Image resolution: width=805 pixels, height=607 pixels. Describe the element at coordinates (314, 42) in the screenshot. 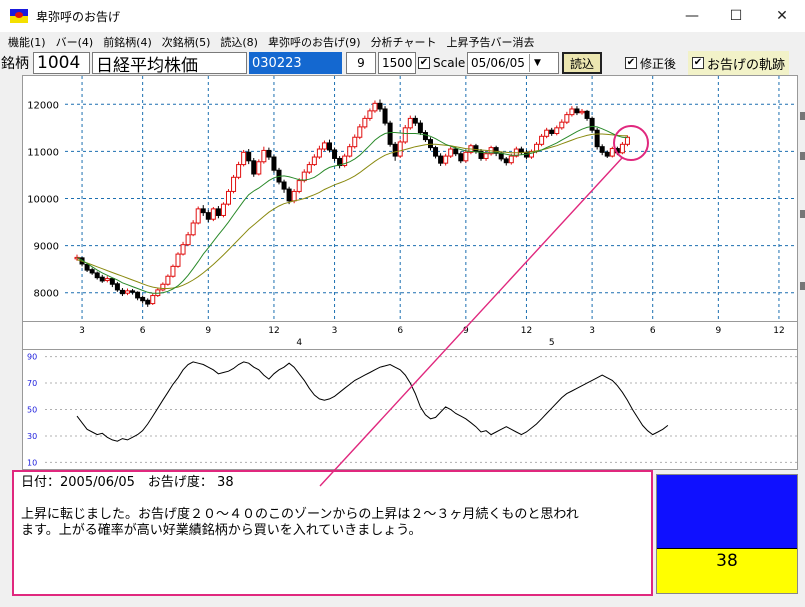

I see `menu-himiko-oracle: 卑弥呼のお告げ(9)` at that location.